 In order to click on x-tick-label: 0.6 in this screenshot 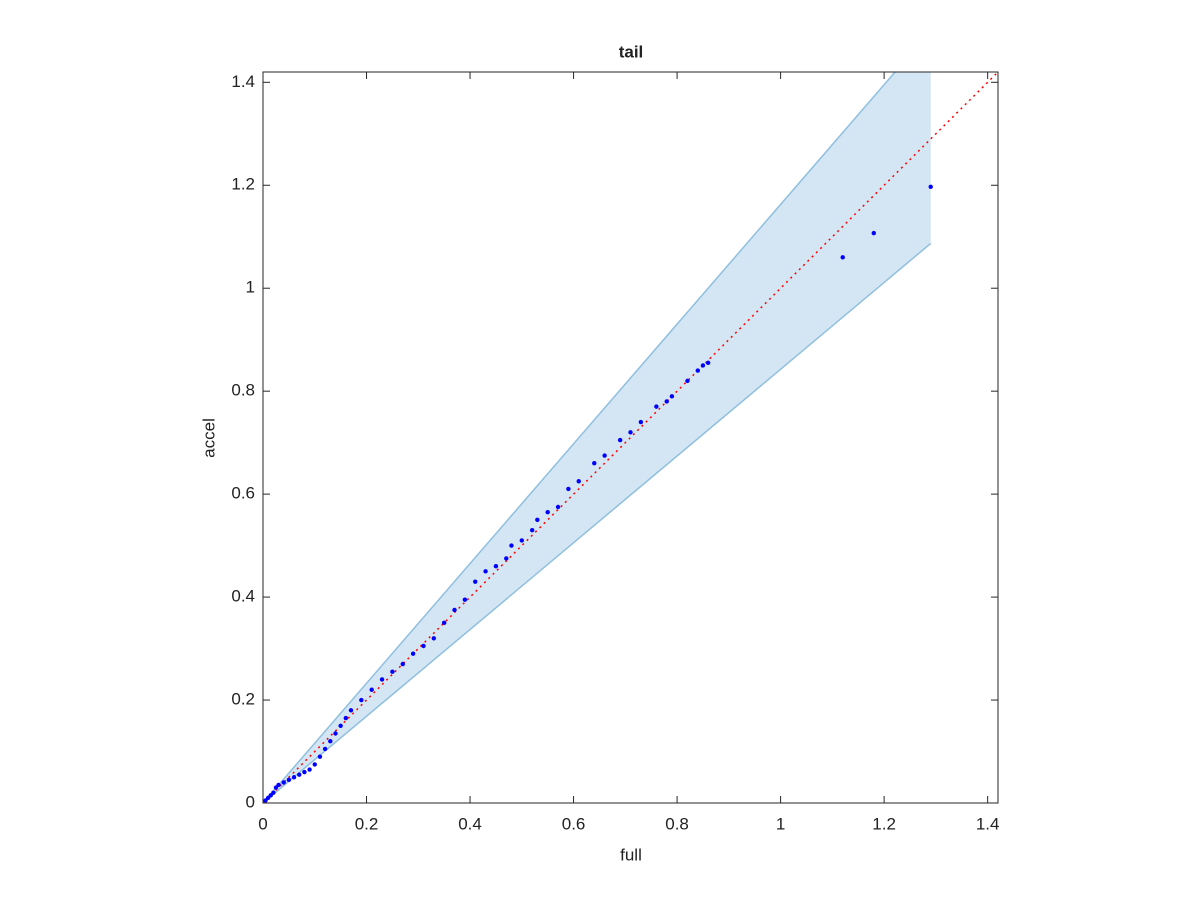, I will do `click(574, 823)`.